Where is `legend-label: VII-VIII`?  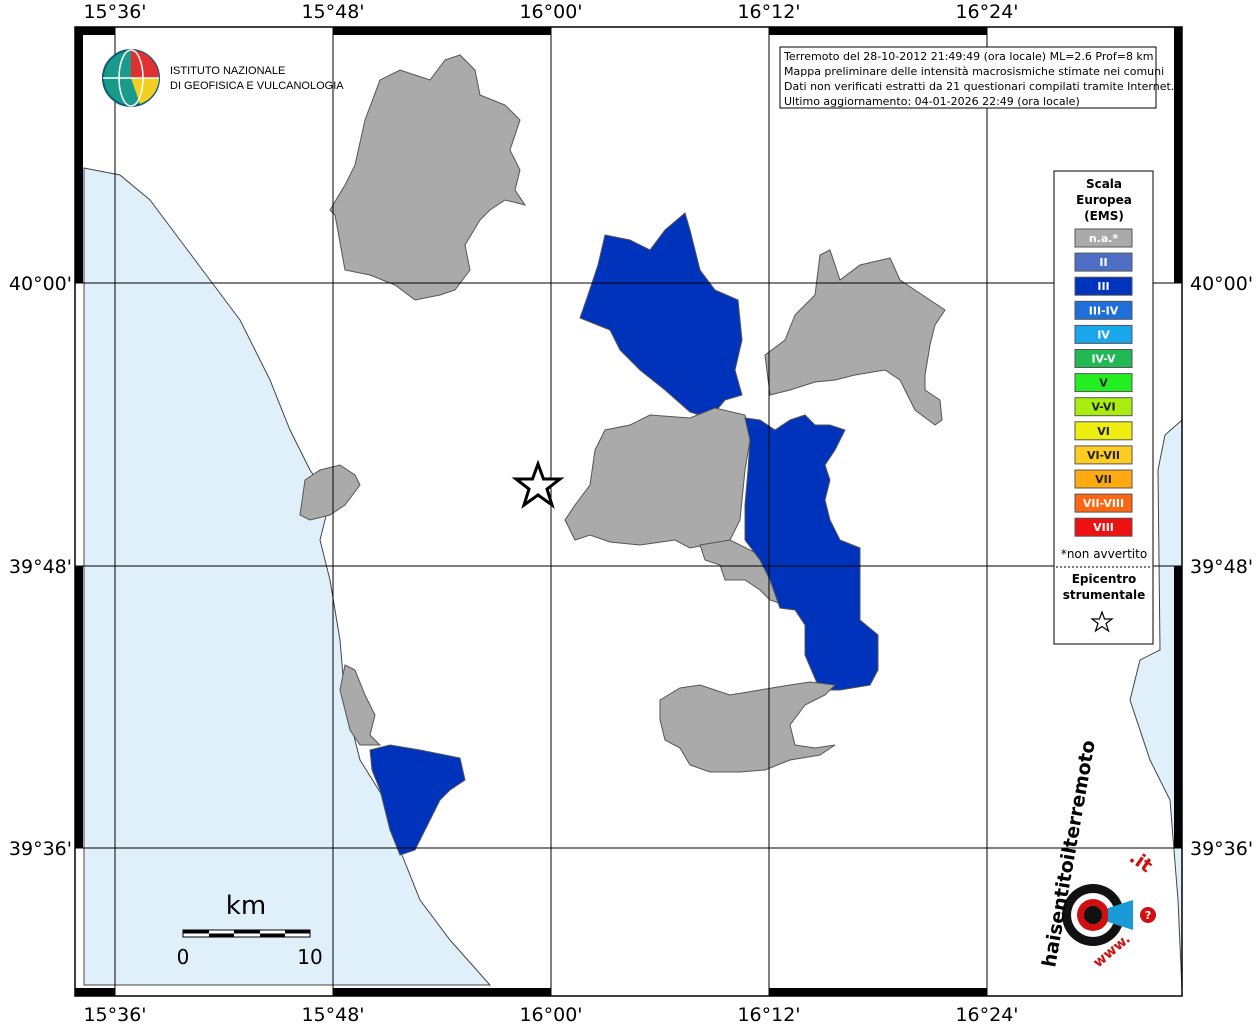 legend-label: VII-VIII is located at coordinates (1103, 503).